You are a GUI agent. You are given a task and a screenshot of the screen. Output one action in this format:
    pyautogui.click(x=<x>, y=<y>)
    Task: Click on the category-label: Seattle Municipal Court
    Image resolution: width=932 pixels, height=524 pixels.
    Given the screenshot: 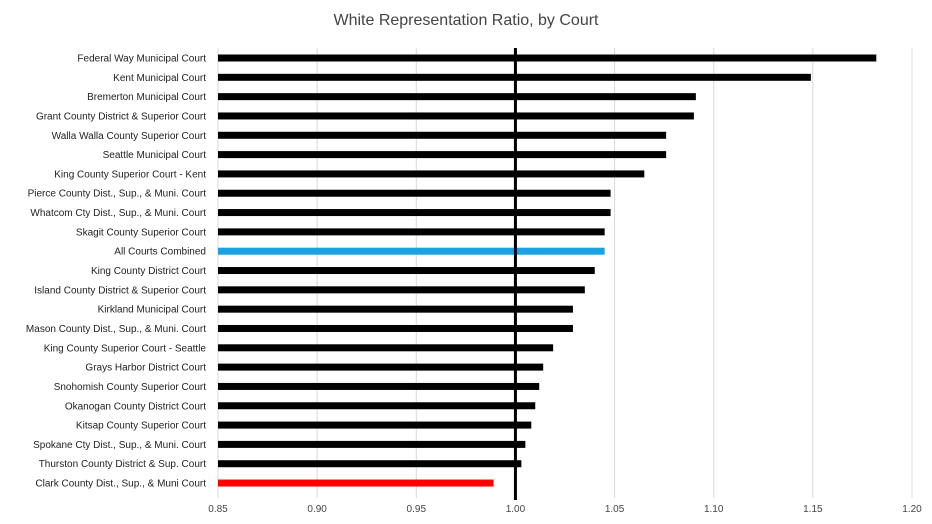 What is the action you would take?
    pyautogui.click(x=155, y=155)
    